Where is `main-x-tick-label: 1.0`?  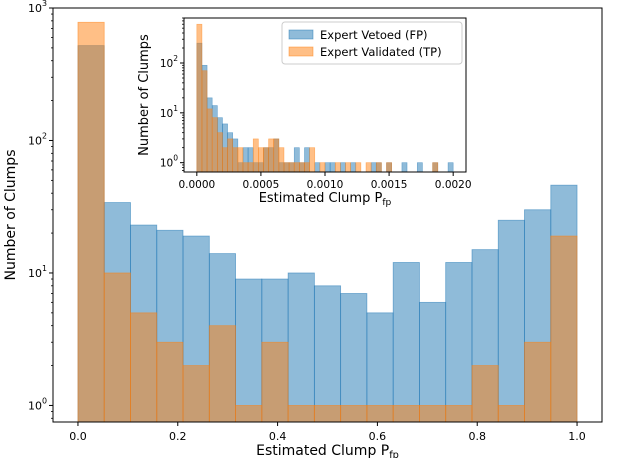
main-x-tick-label: 1.0 is located at coordinates (577, 436).